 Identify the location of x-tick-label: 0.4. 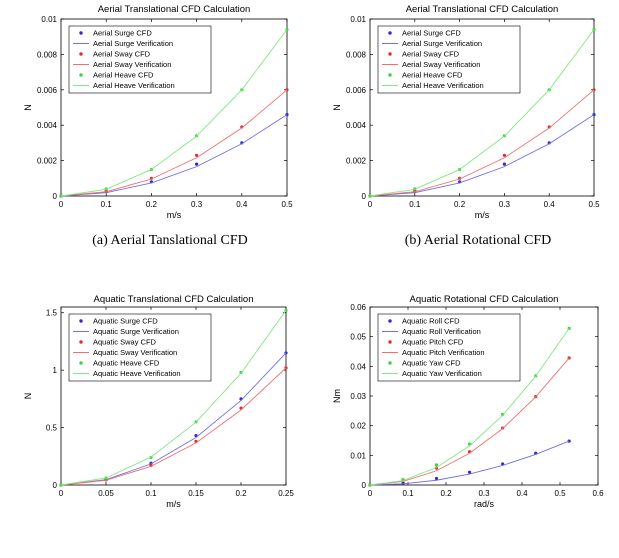
(242, 204).